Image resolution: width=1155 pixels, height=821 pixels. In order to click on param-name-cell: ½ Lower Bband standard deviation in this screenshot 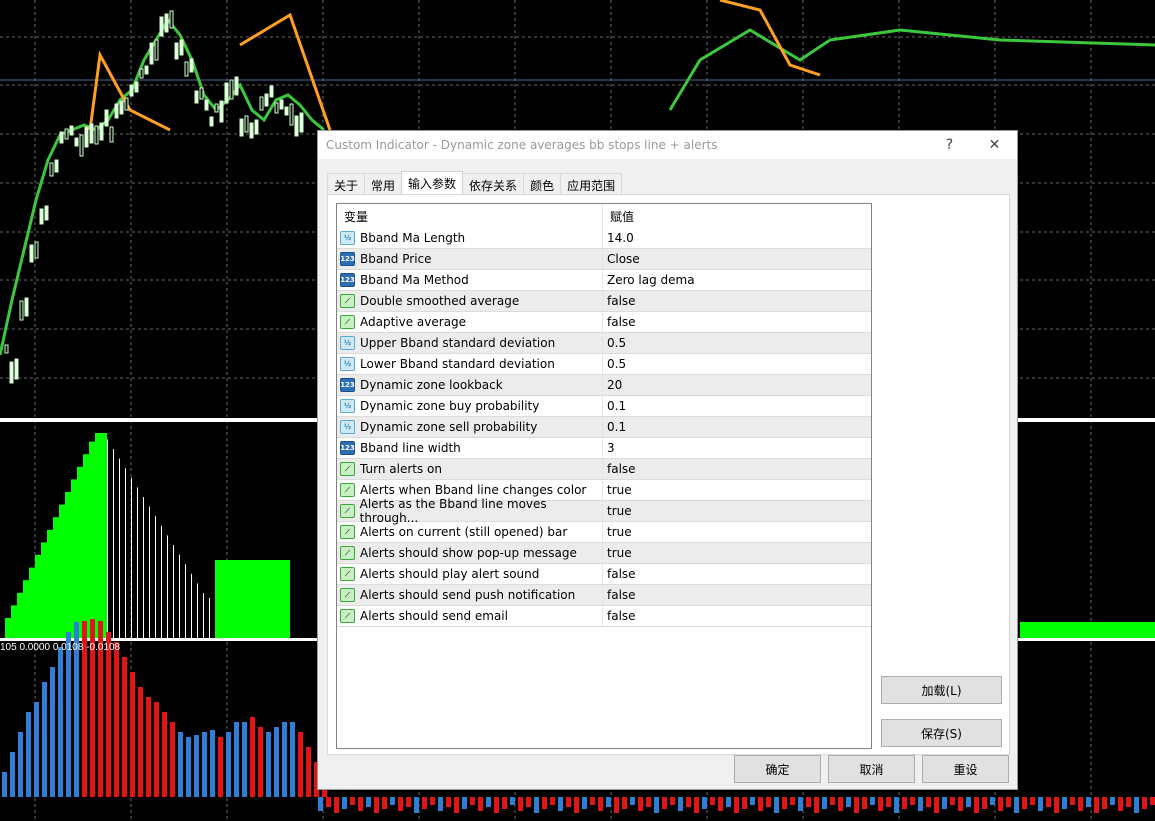, I will do `click(470, 364)`.